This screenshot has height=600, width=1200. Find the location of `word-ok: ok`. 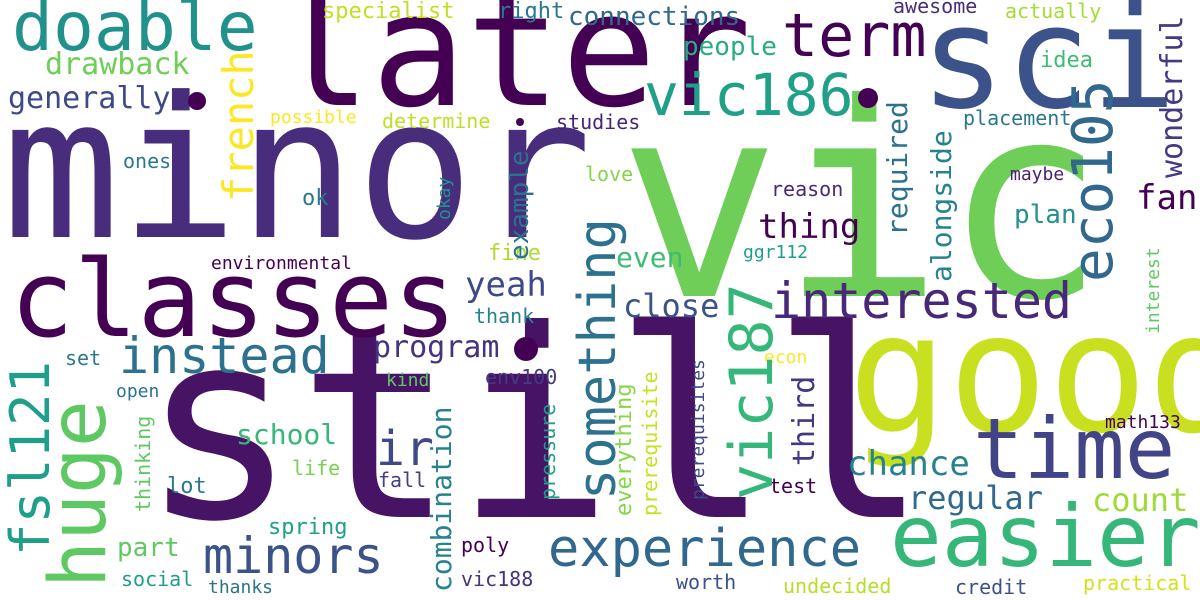

word-ok: ok is located at coordinates (315, 198).